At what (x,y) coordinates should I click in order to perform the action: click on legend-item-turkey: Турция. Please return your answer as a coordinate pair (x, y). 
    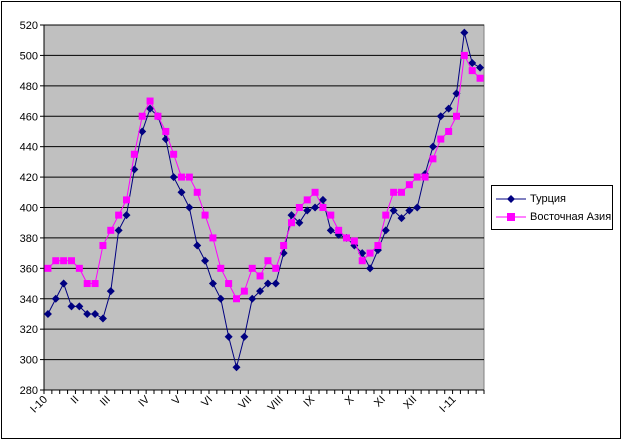
    Looking at the image, I should click on (531, 199).